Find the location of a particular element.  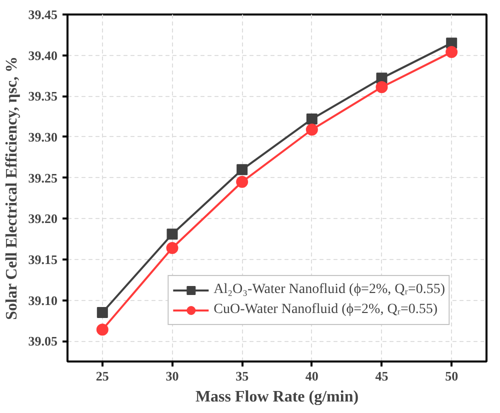

legend-label: CuO-Water Nanofluid (ϕ=2%, Qᵣ=0.55) is located at coordinates (326, 310).